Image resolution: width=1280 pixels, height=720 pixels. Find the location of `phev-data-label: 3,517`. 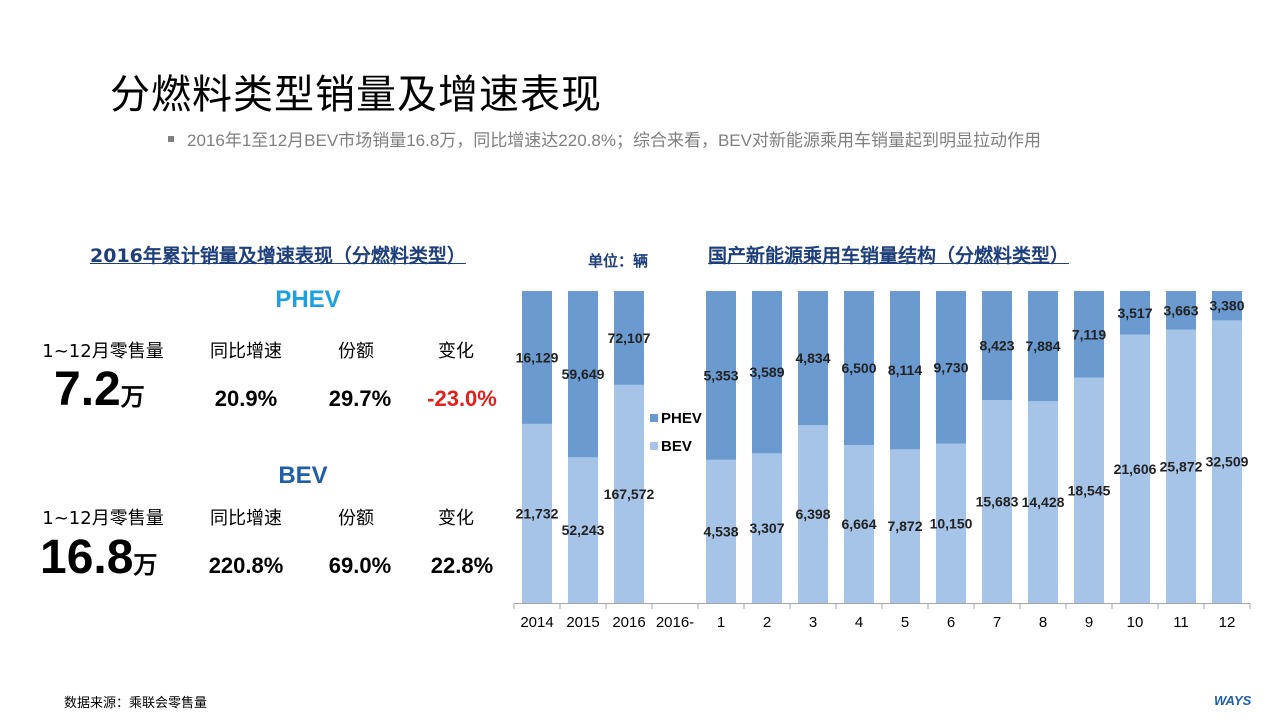

phev-data-label: 3,517 is located at coordinates (1134, 313).